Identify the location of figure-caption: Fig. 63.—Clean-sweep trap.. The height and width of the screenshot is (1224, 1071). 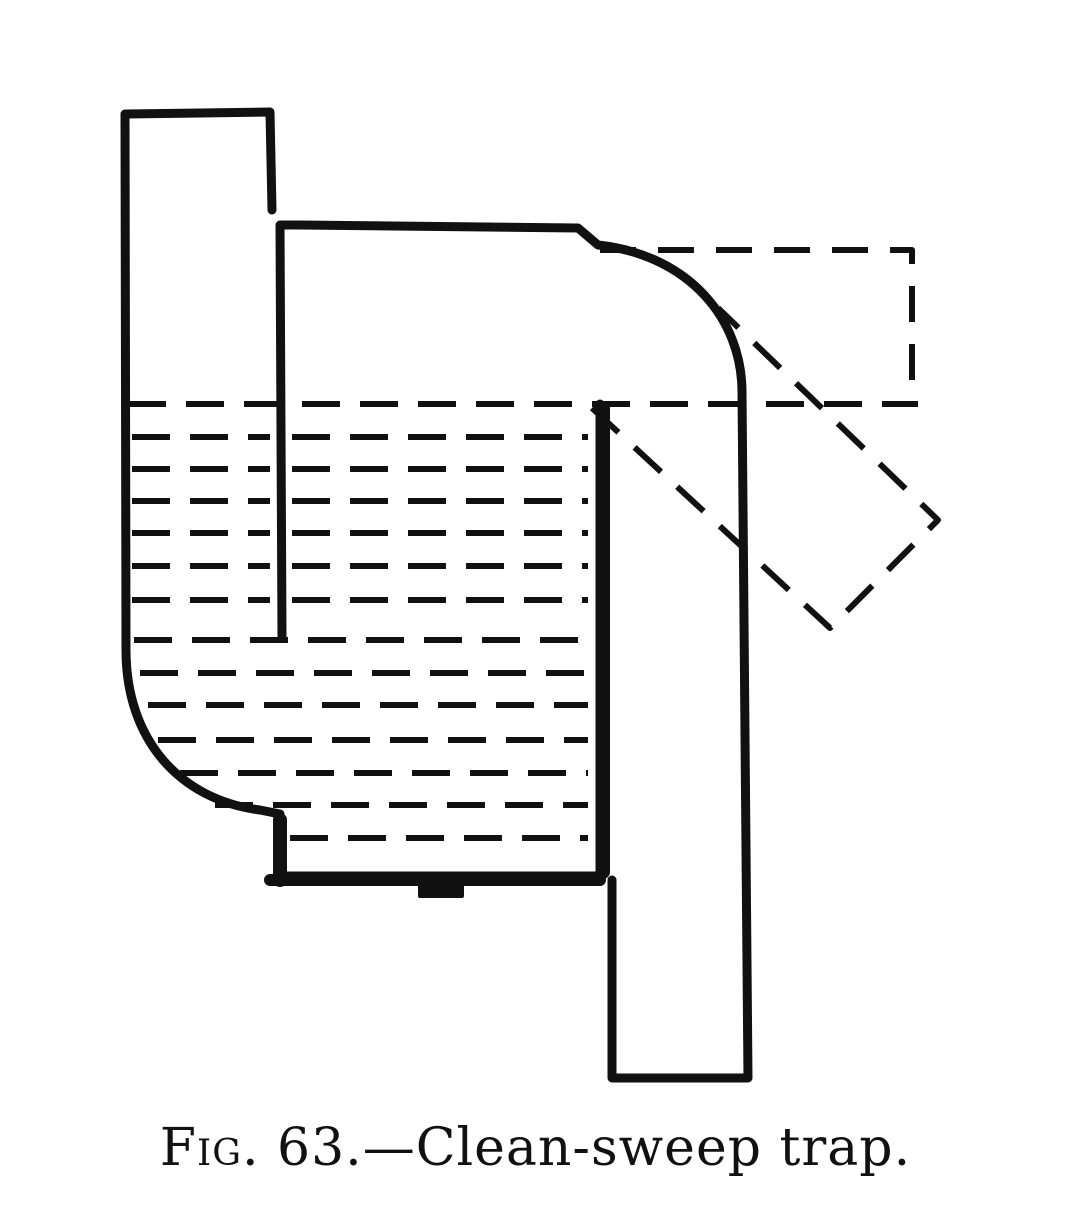
(535, 1148).